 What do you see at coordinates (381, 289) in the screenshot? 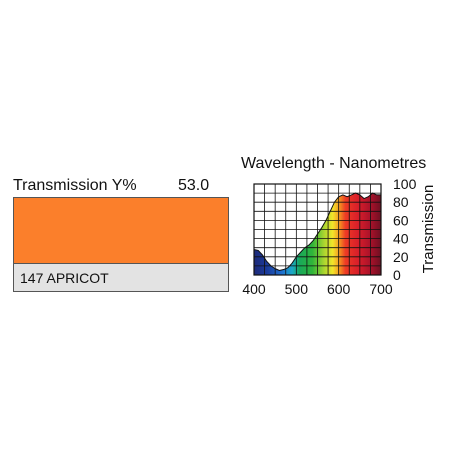
I see `x-tick-label: 700` at bounding box center [381, 289].